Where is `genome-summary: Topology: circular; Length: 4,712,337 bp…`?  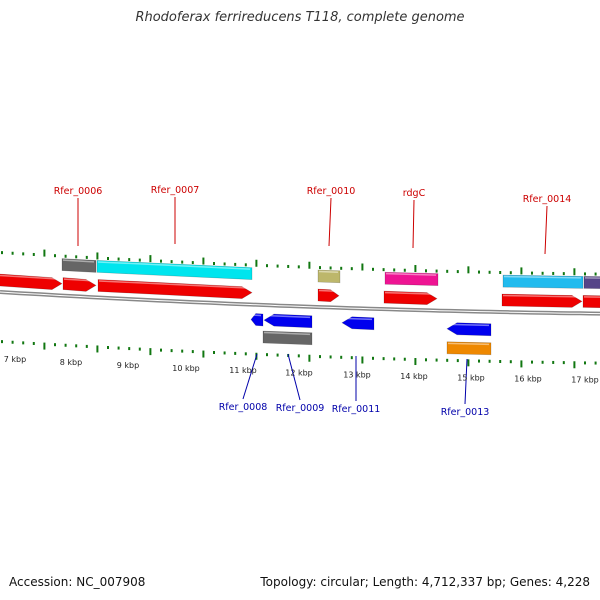
genome-summary: Topology: circular; Length: 4,712,337 bp… is located at coordinates (425, 582).